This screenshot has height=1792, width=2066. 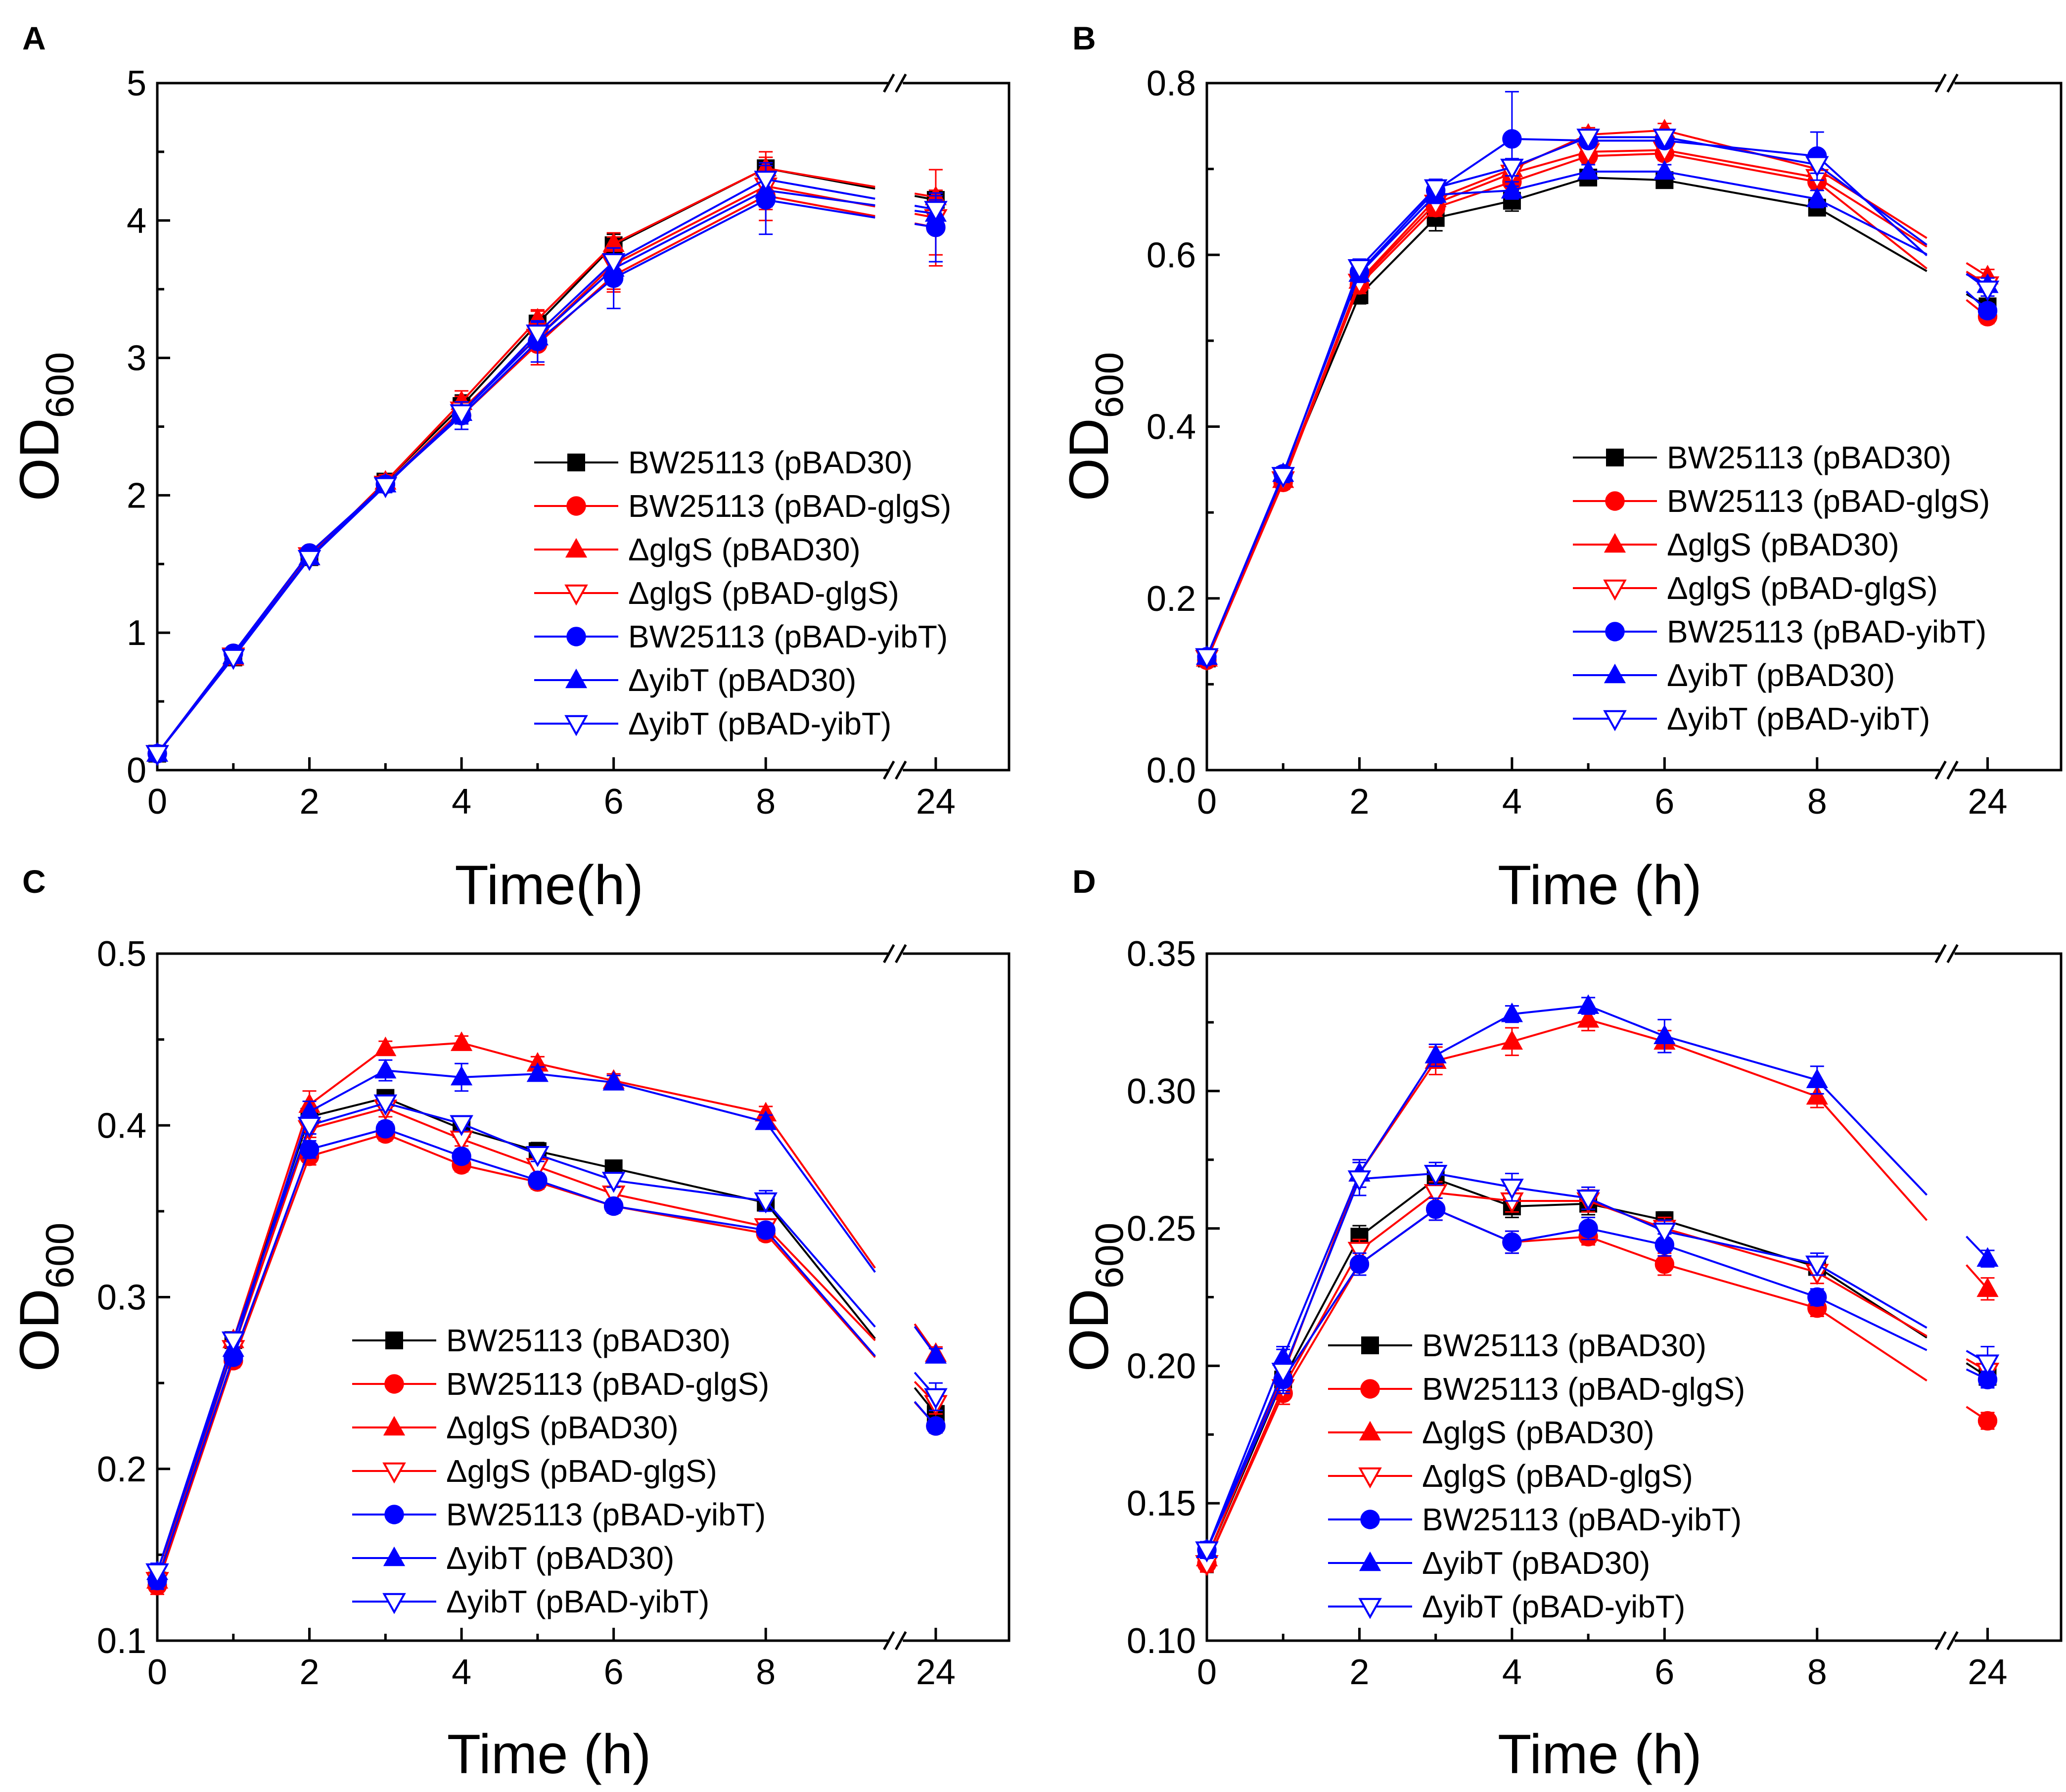 I want to click on y-tick-label: 2, so click(x=136, y=495).